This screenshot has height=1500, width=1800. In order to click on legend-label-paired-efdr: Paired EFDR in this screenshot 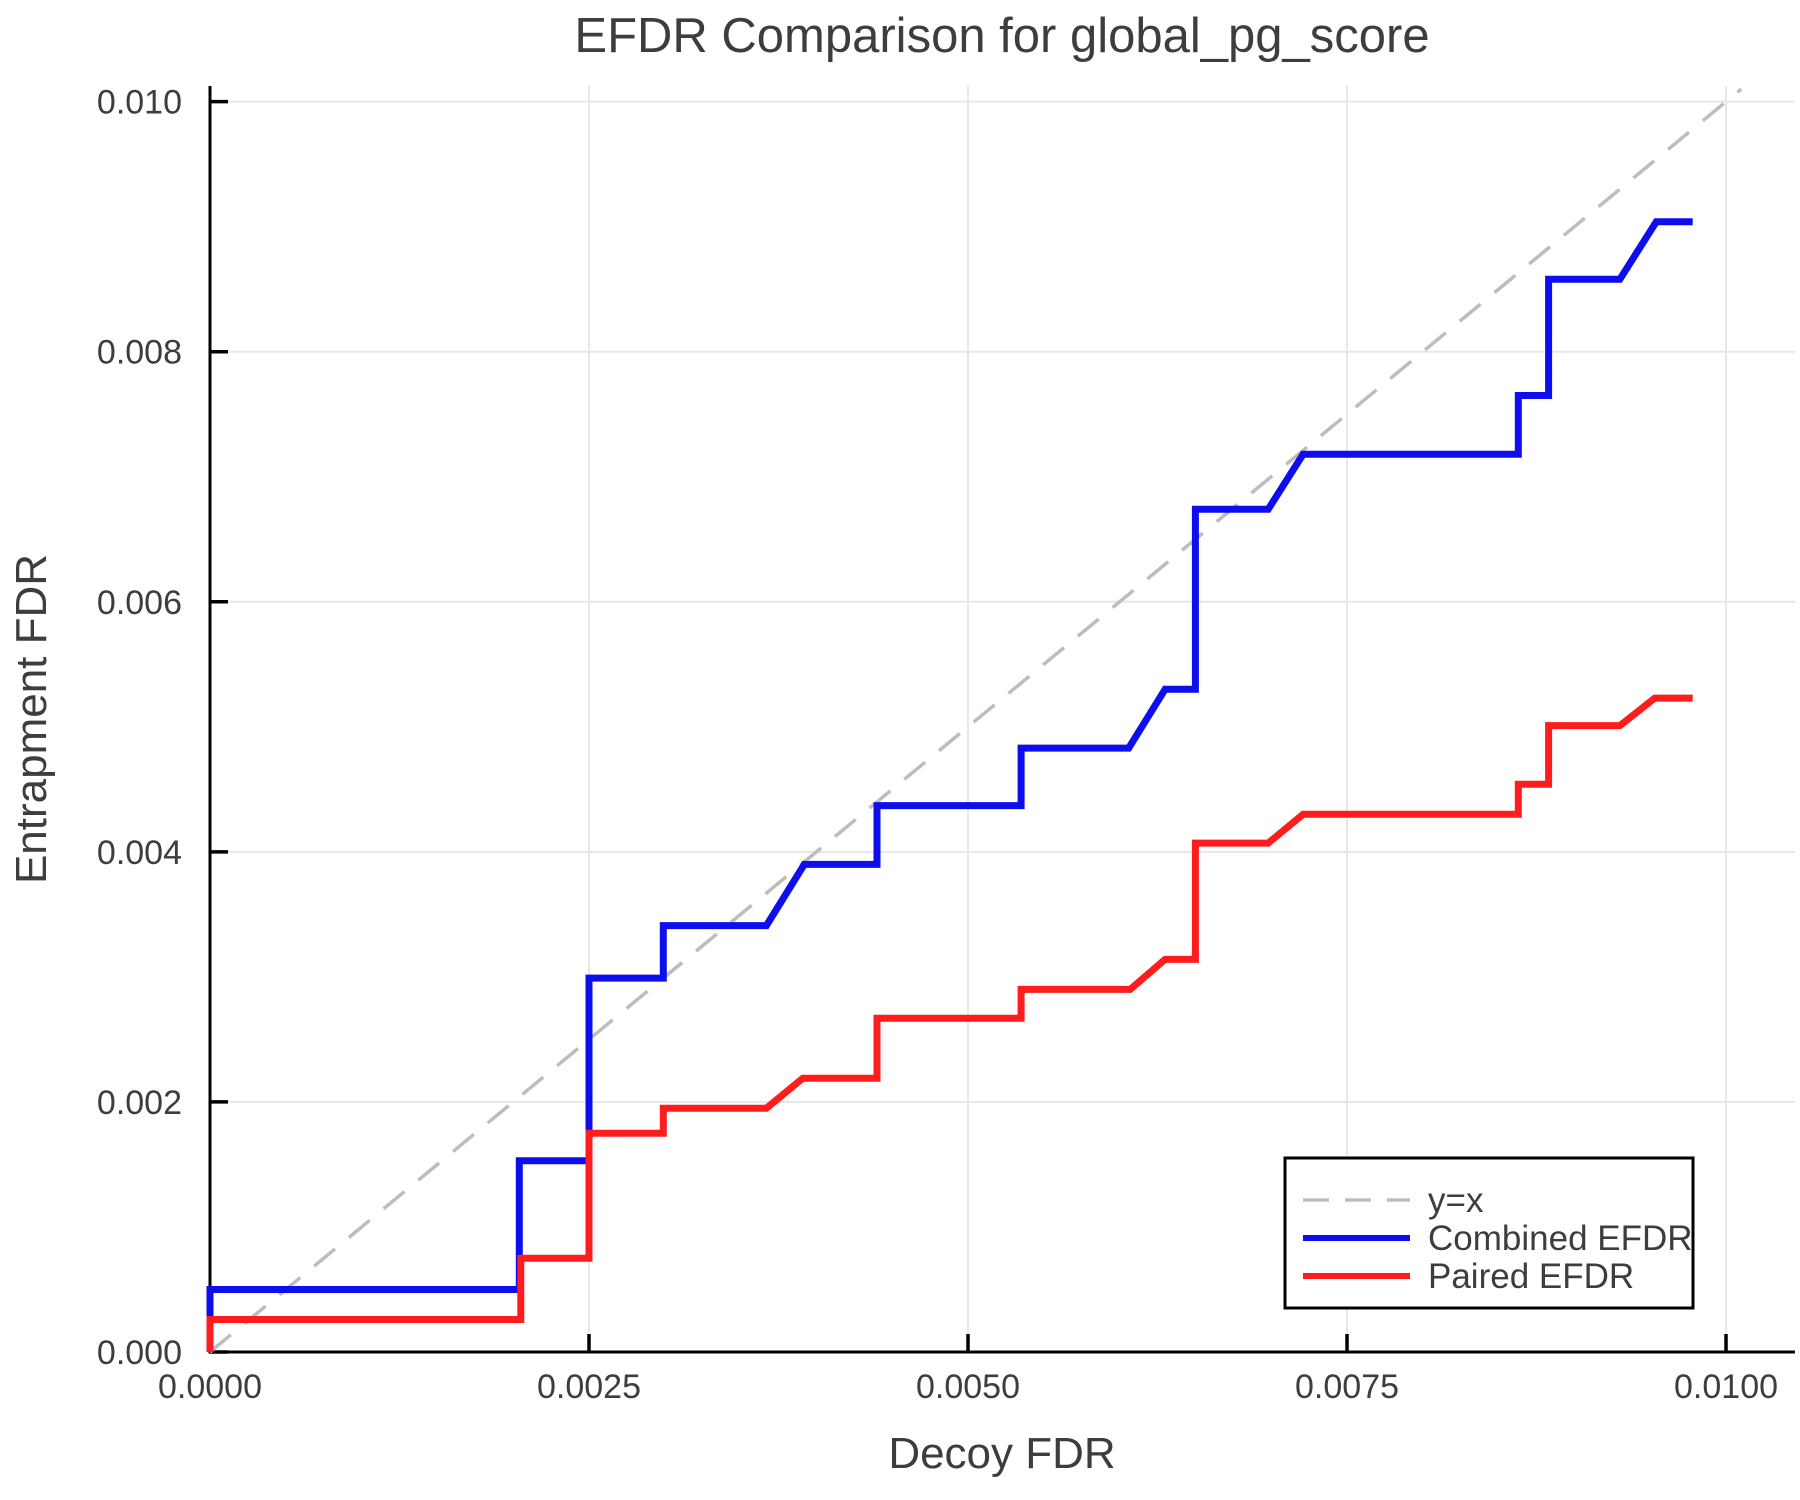, I will do `click(1531, 1276)`.